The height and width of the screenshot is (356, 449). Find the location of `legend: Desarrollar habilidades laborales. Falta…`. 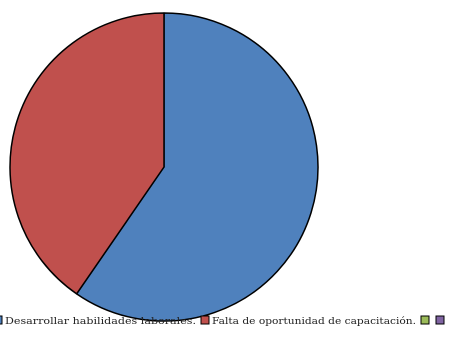

legend: Desarrollar habilidades laborales. Falta… is located at coordinates (222, 321).